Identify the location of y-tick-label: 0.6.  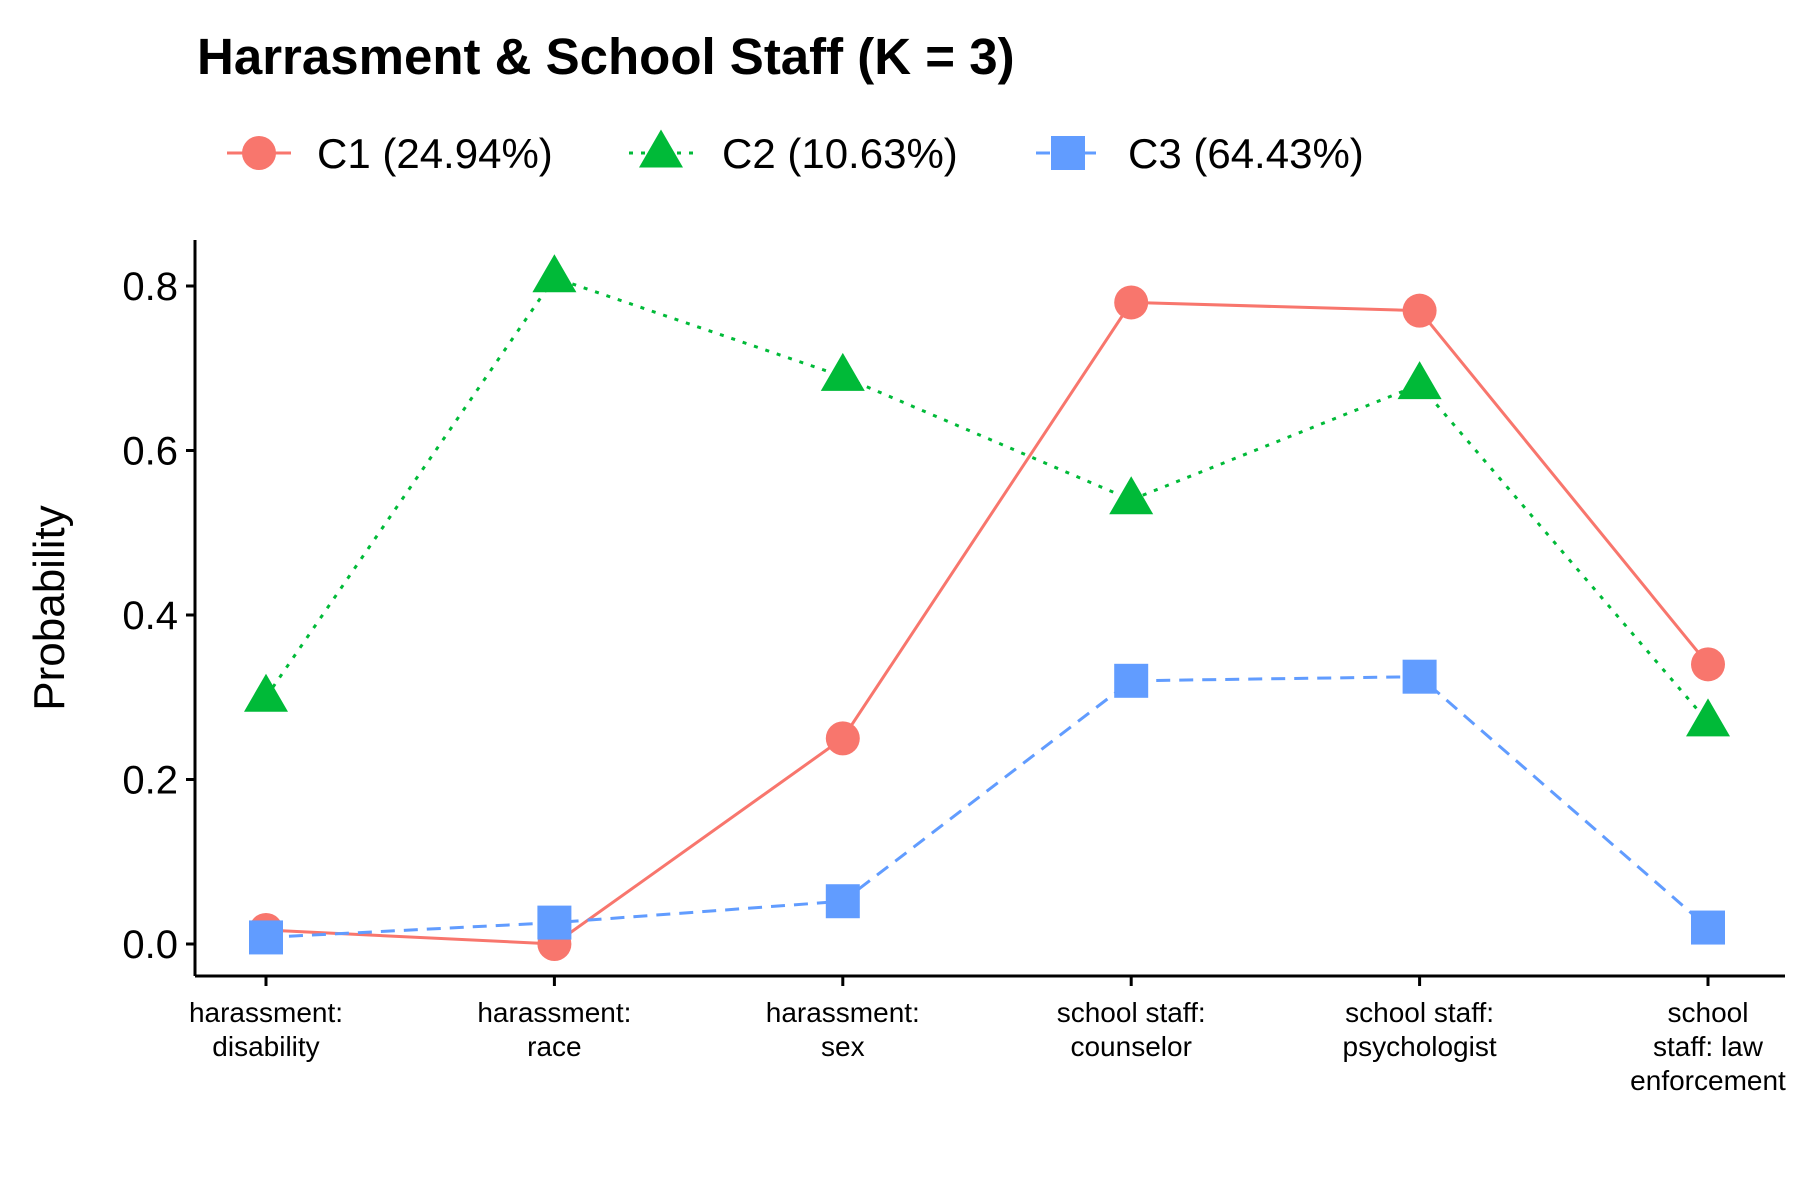
(150, 452).